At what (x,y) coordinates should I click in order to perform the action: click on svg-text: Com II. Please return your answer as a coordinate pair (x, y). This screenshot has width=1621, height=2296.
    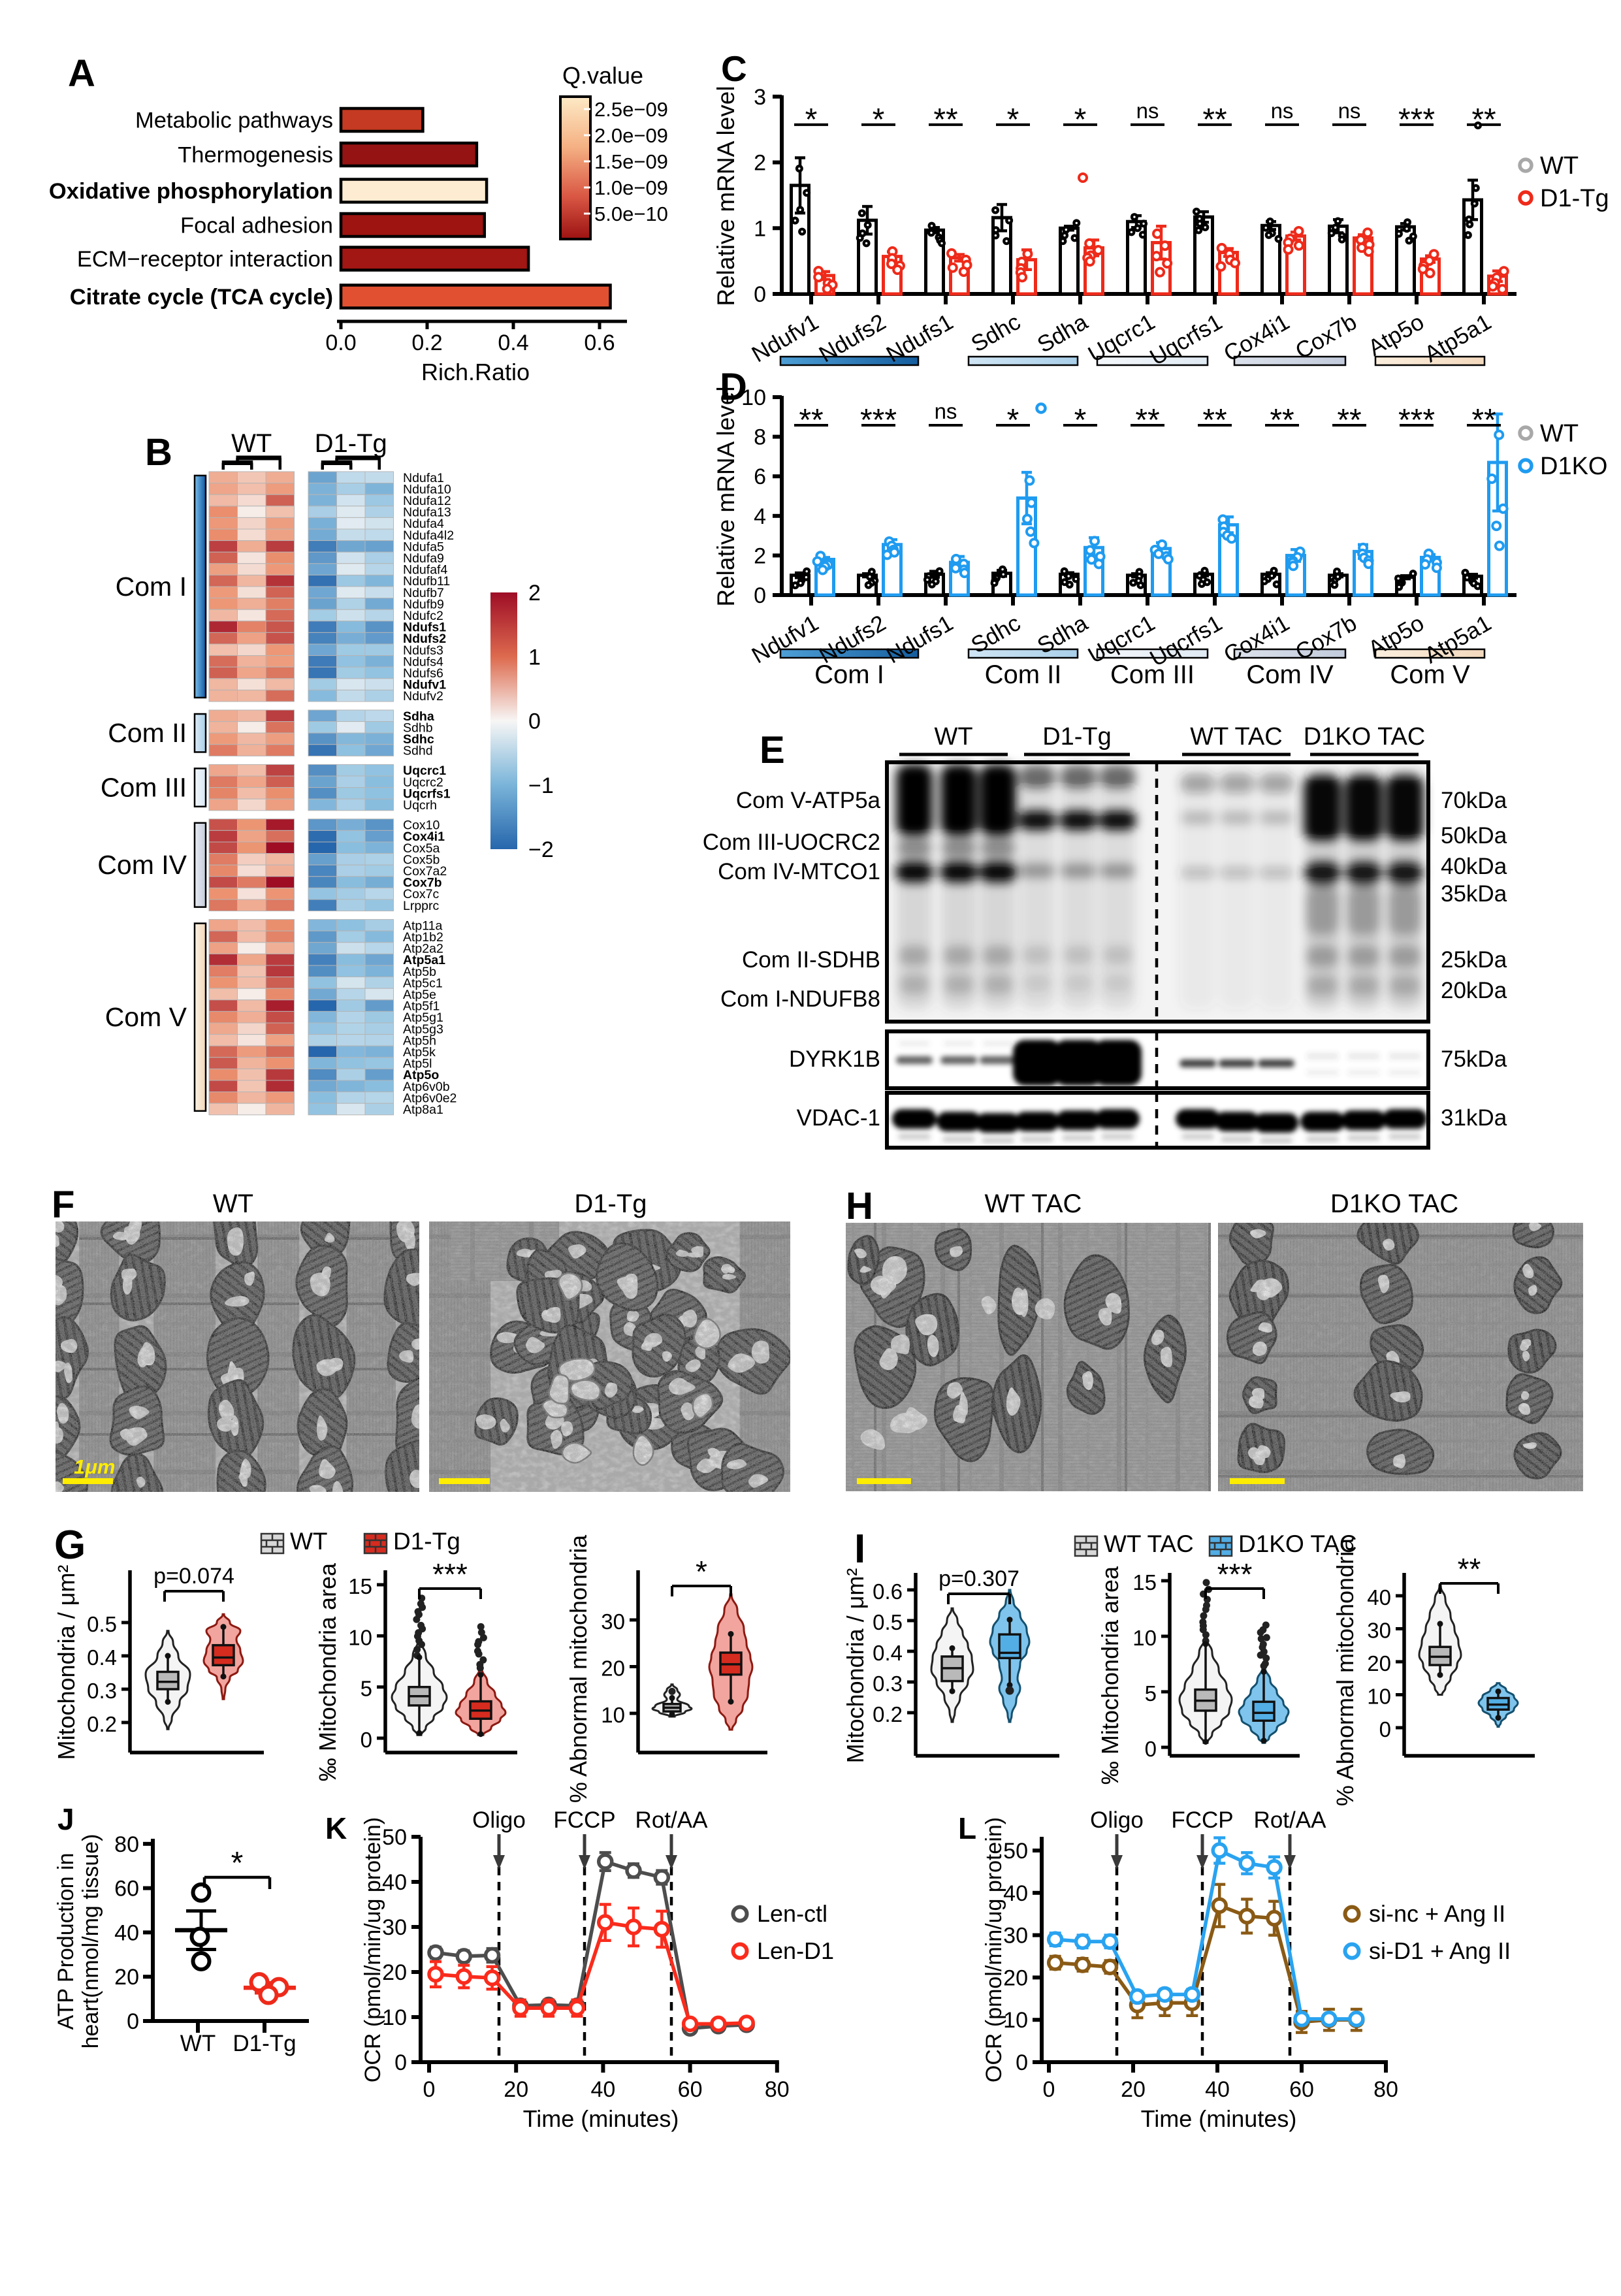
    Looking at the image, I should click on (147, 733).